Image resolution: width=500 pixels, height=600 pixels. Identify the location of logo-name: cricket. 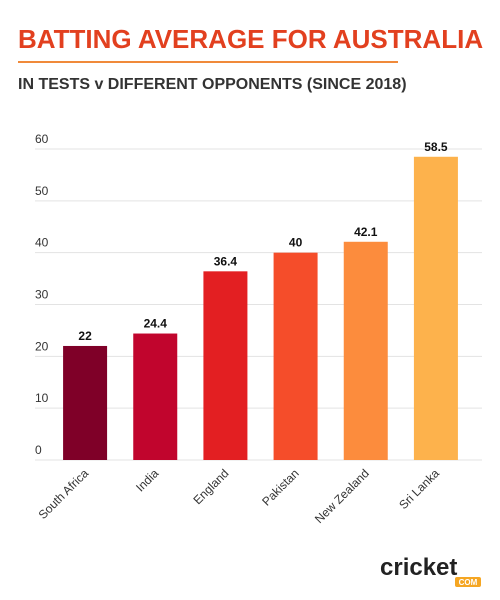
(418, 567).